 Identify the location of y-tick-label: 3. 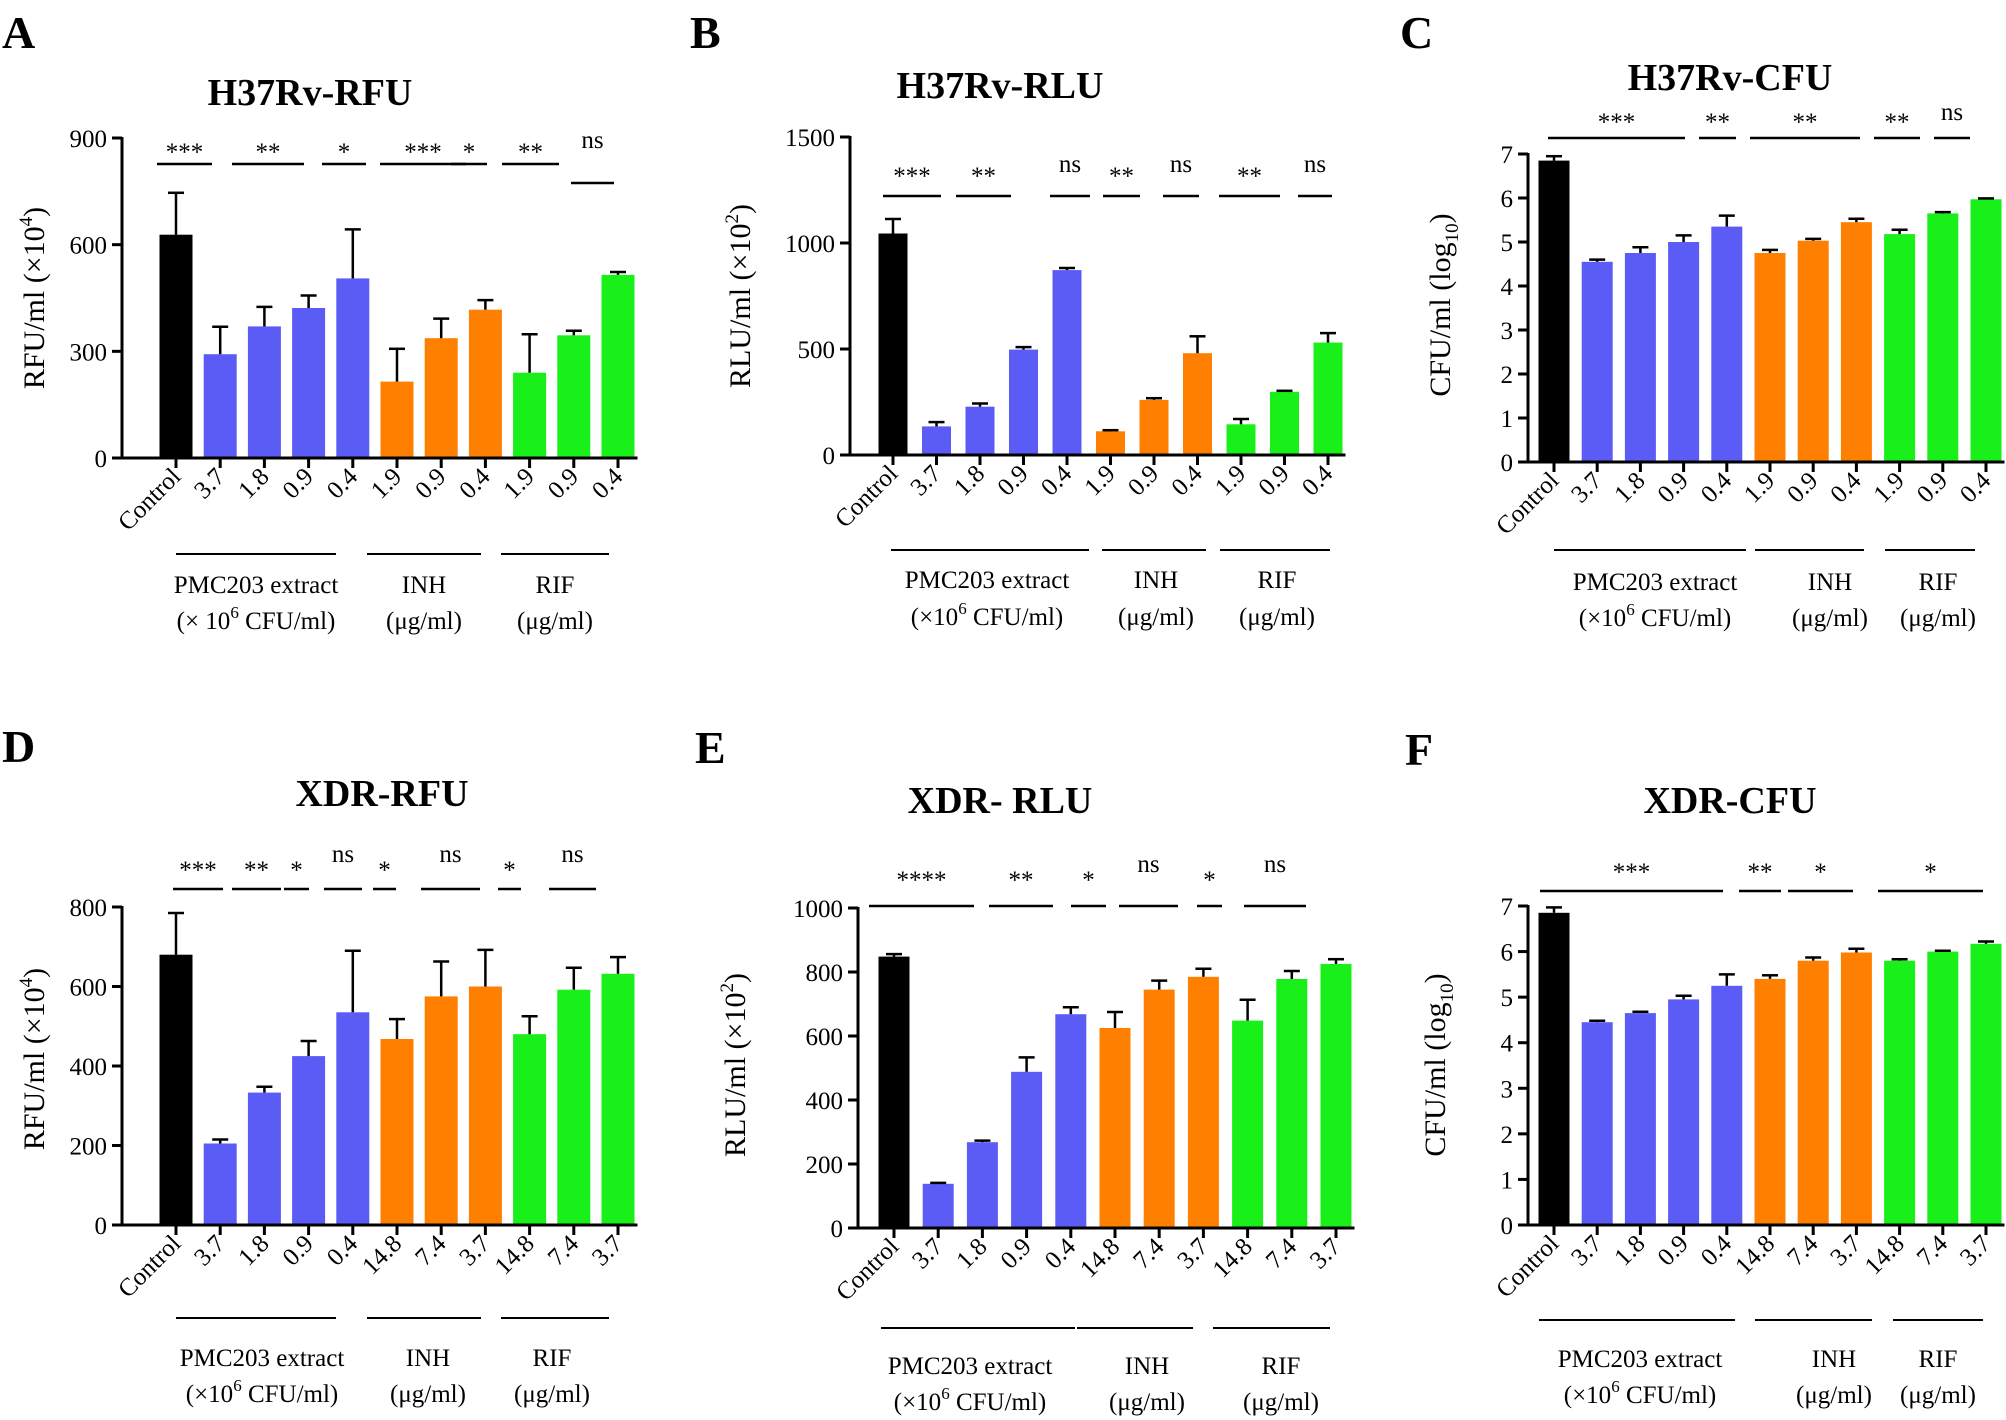
(1507, 331).